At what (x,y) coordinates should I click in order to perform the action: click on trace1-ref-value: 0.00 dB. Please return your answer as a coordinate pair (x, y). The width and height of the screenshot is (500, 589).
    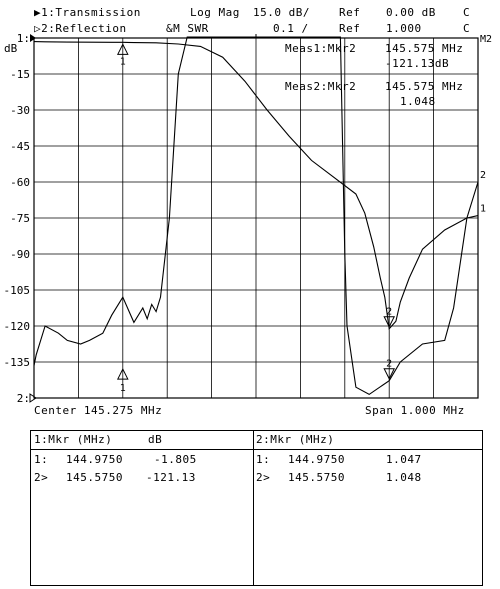
    Looking at the image, I should click on (411, 12).